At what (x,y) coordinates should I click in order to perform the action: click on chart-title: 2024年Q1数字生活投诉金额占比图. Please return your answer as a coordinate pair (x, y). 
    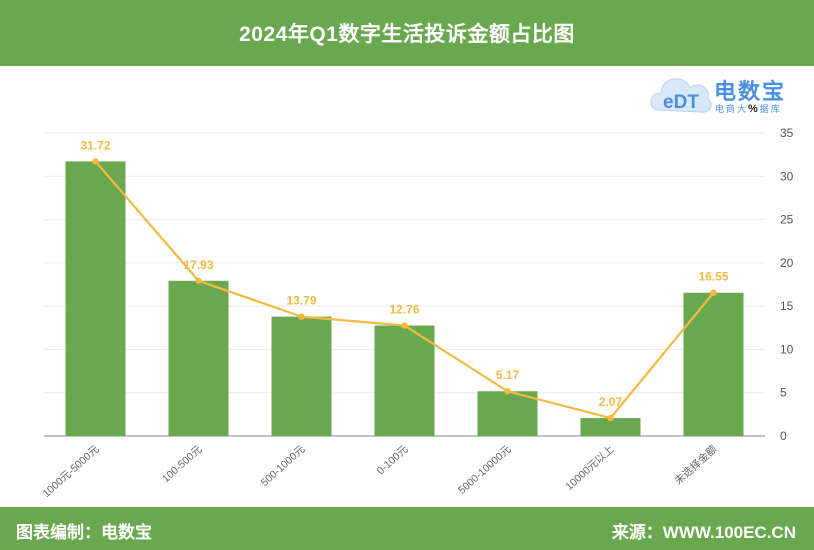
    Looking at the image, I should click on (407, 34).